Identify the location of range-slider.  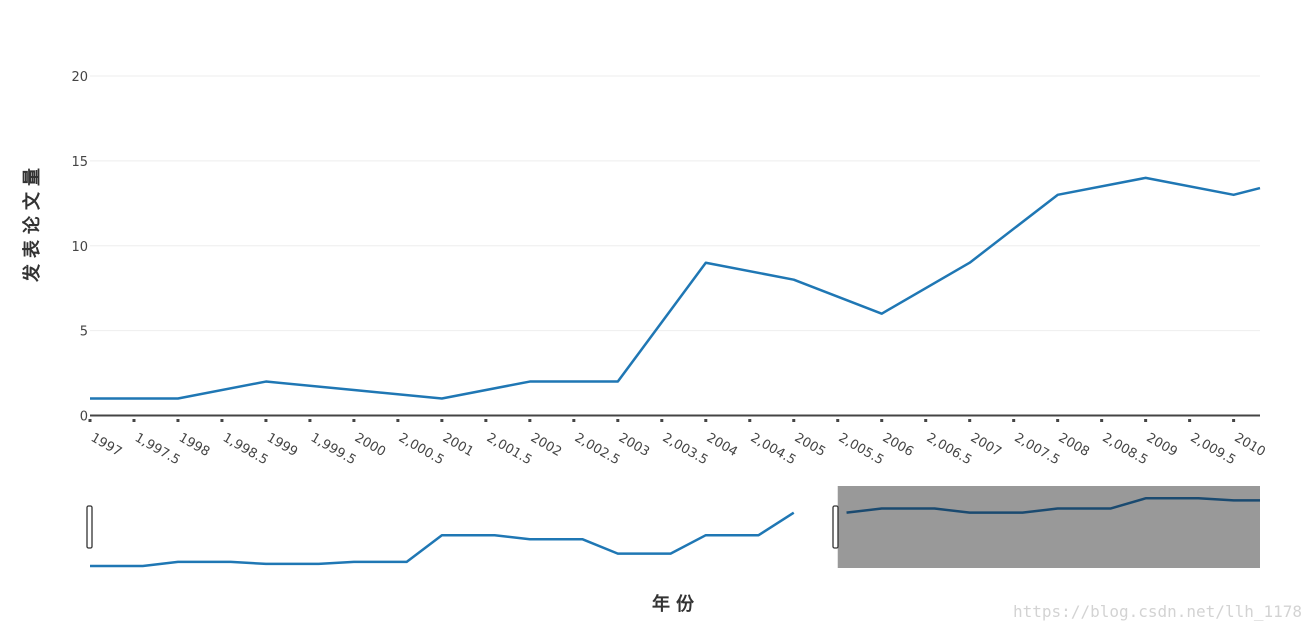
(673, 527).